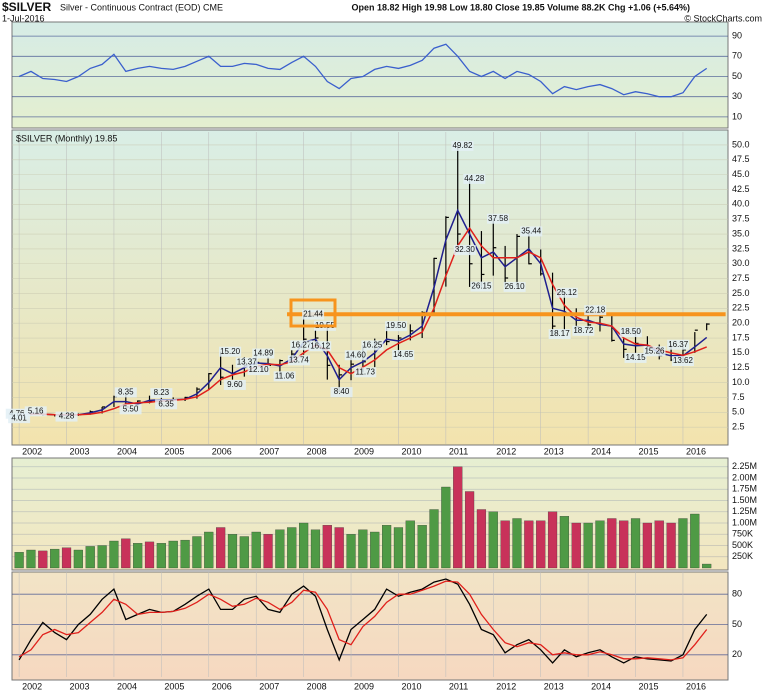 This screenshot has height=692, width=765. What do you see at coordinates (741, 263) in the screenshot?
I see `y-tick-label: 30.0` at bounding box center [741, 263].